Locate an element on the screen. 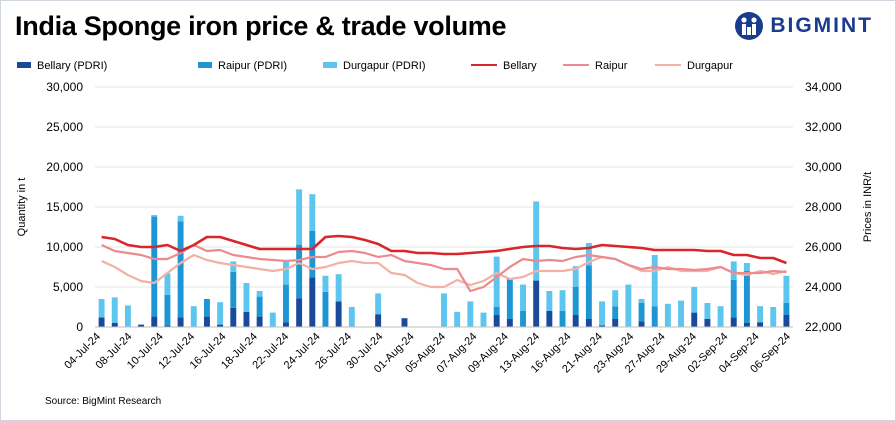  y-right-axis-title: Prices in INR/t is located at coordinates (868, 207).